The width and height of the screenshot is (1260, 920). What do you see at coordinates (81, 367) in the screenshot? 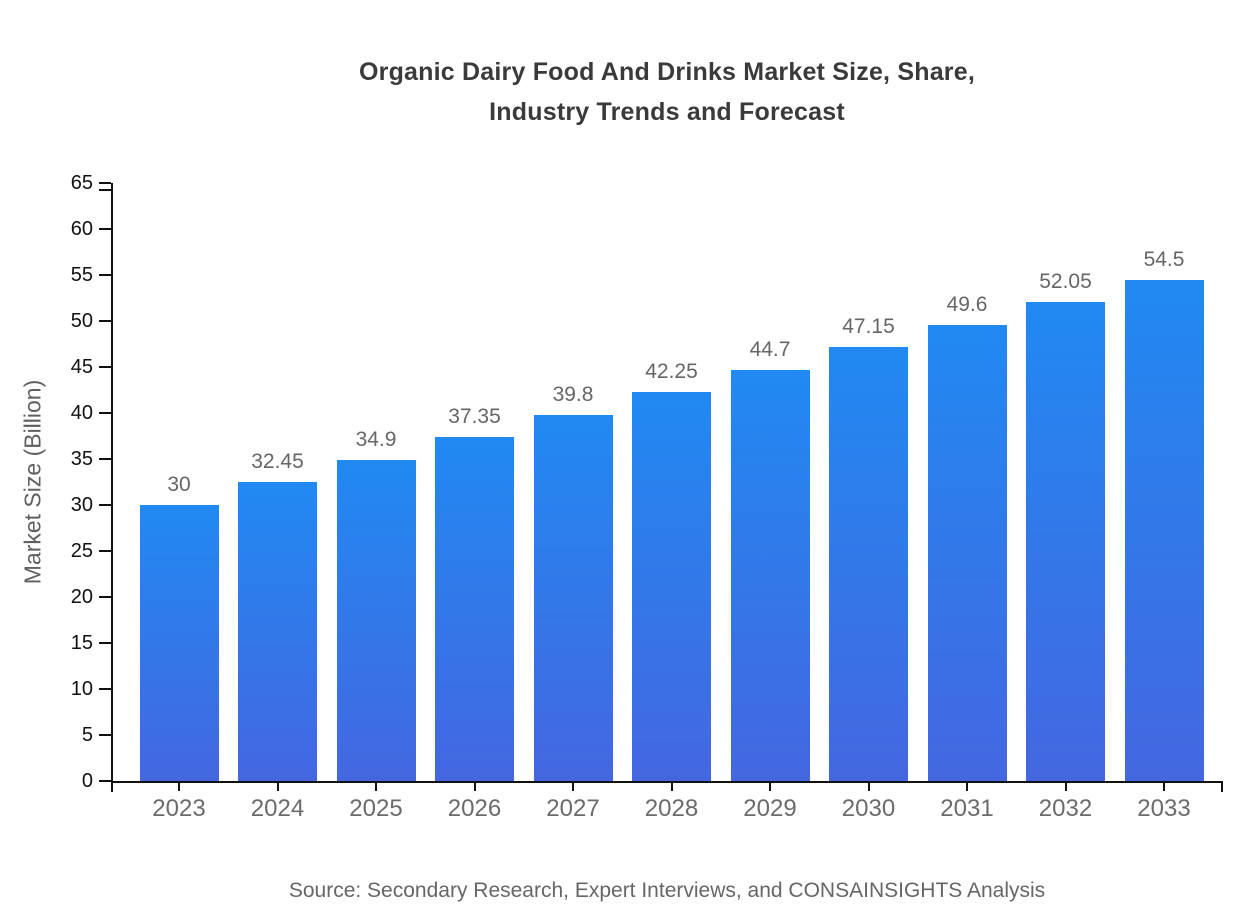
I see `y-tick-label: 45` at bounding box center [81, 367].